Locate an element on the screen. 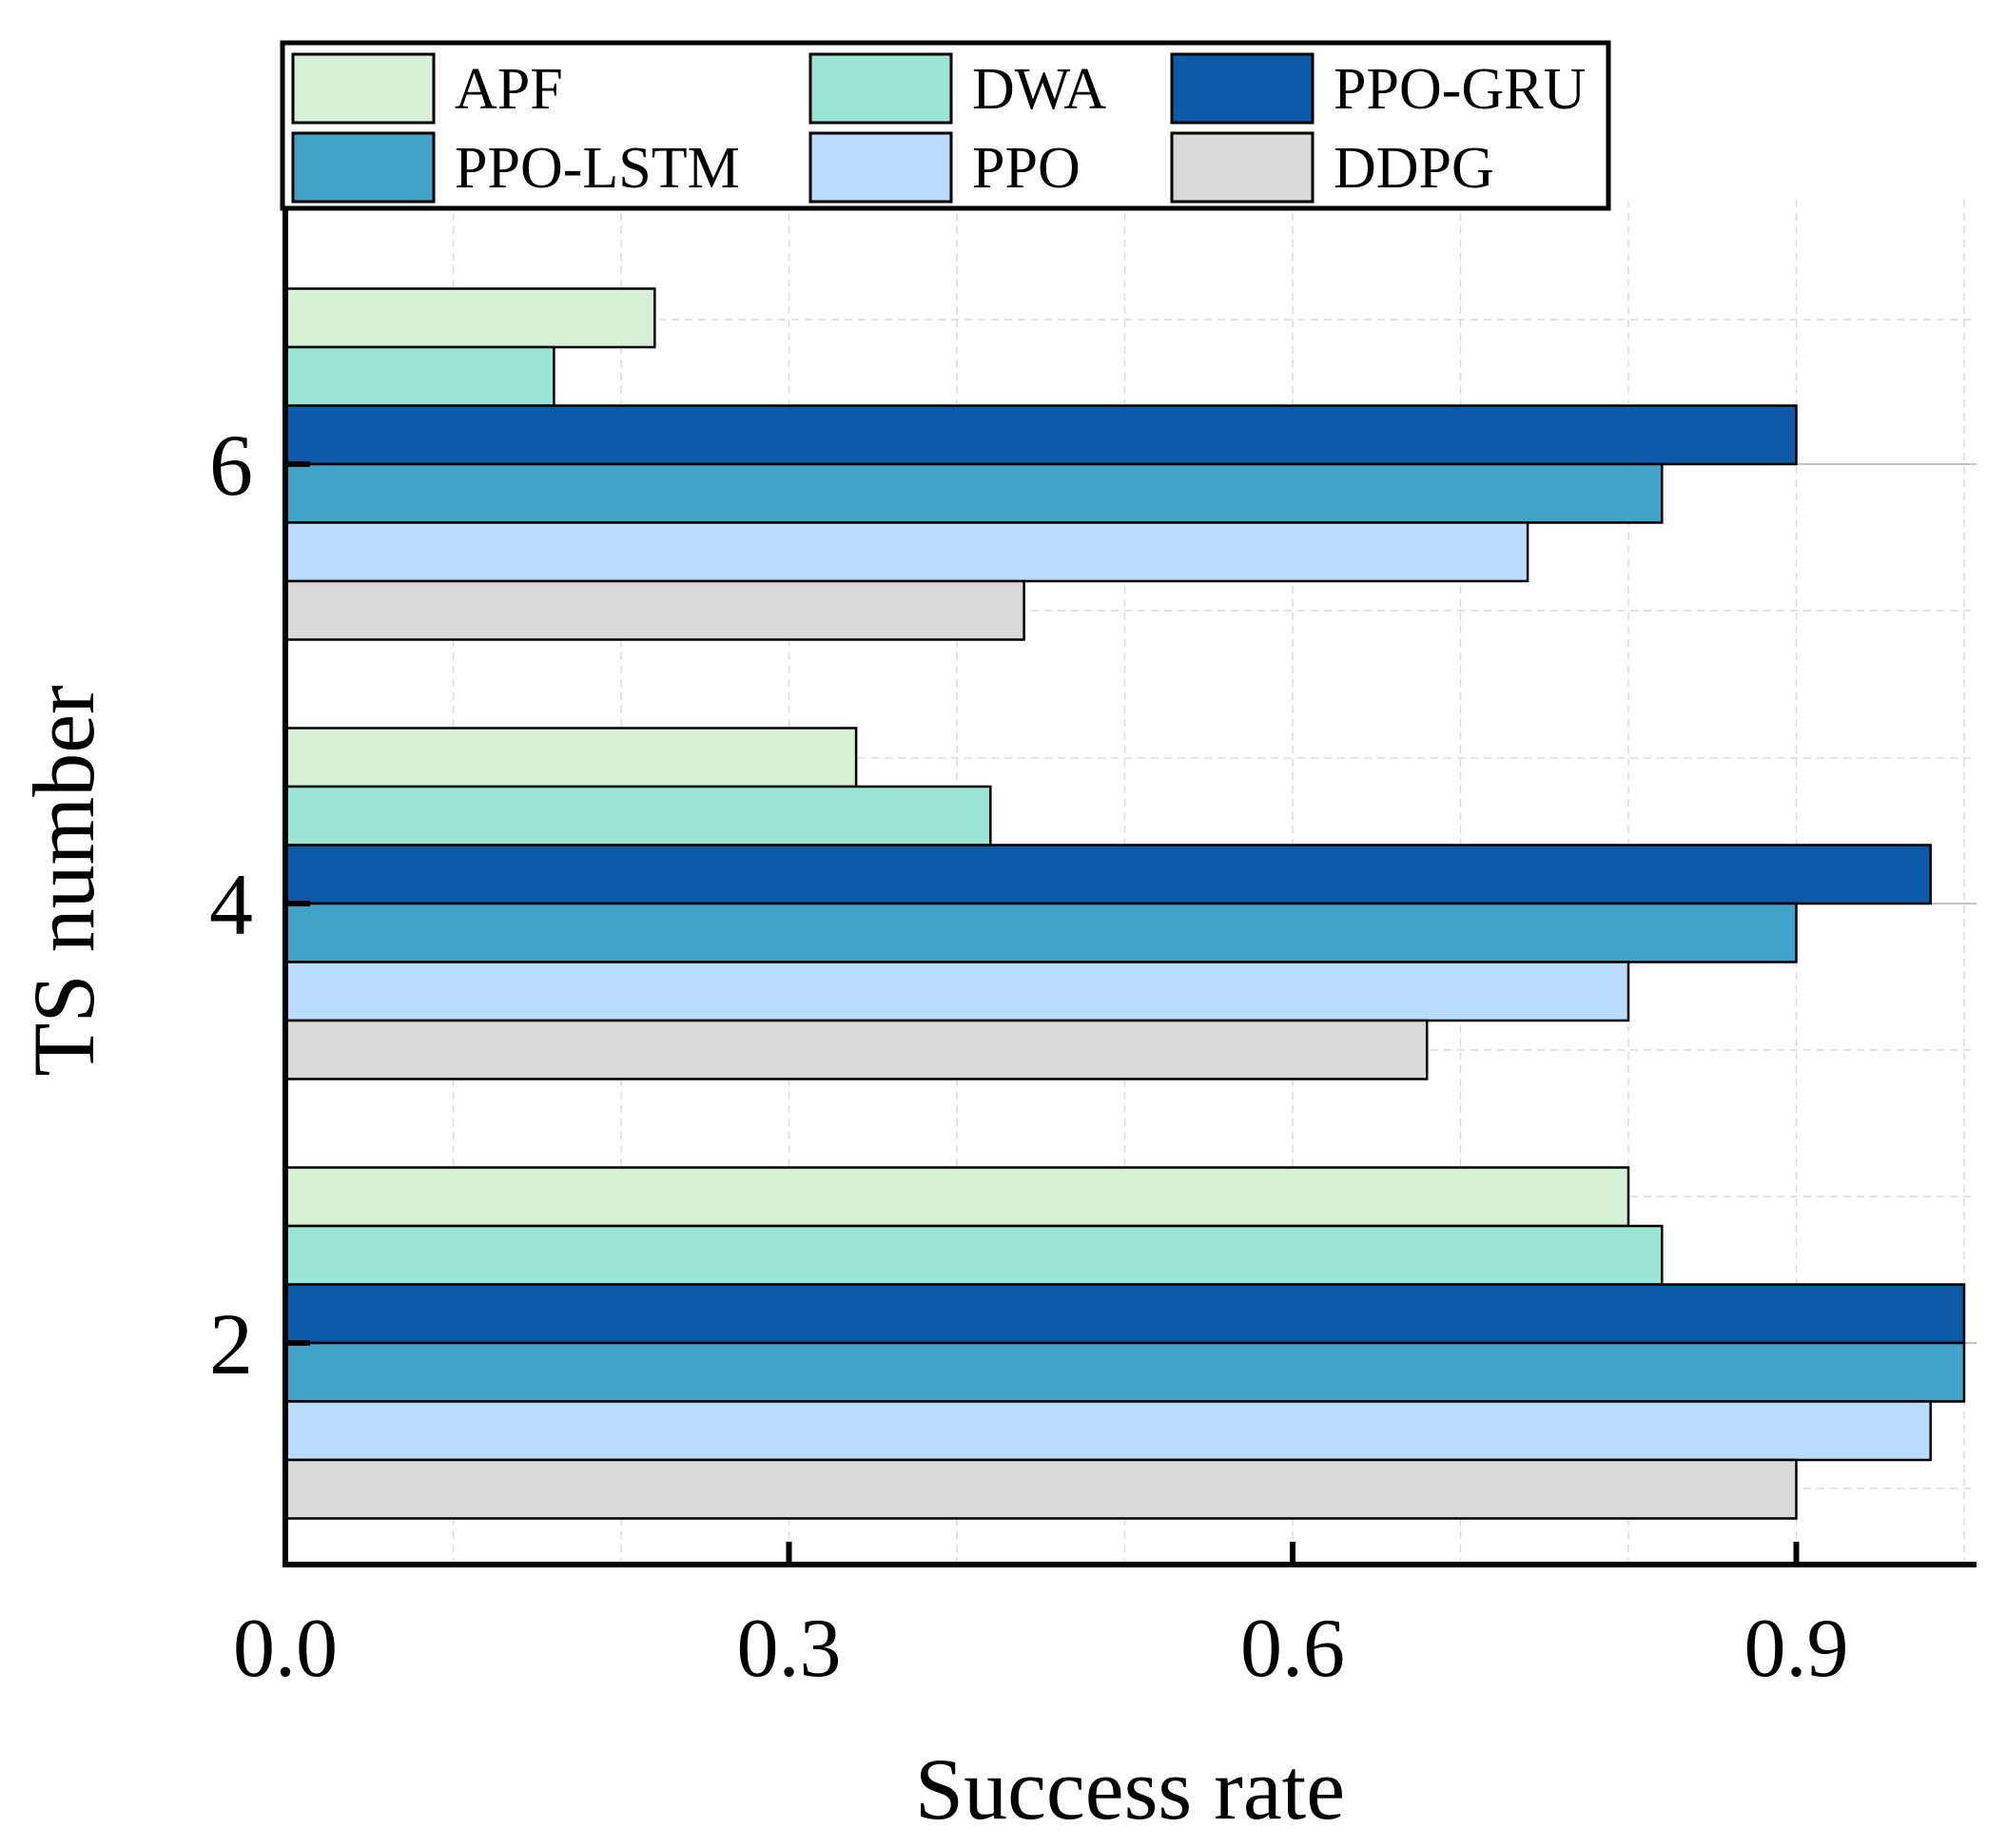  y-tick-label: 4 is located at coordinates (231, 904).